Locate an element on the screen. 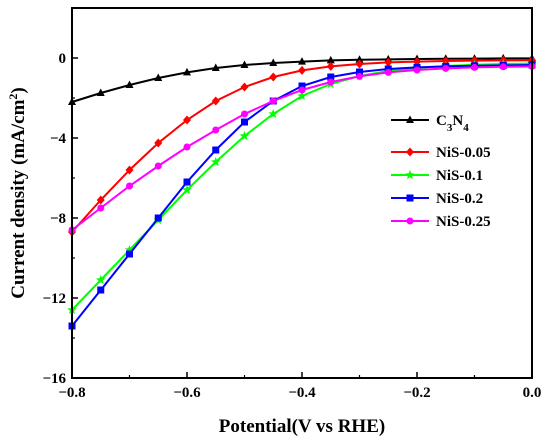 Image resolution: width=550 pixels, height=443 pixels. legend-c3n4-c: C is located at coordinates (441, 121).